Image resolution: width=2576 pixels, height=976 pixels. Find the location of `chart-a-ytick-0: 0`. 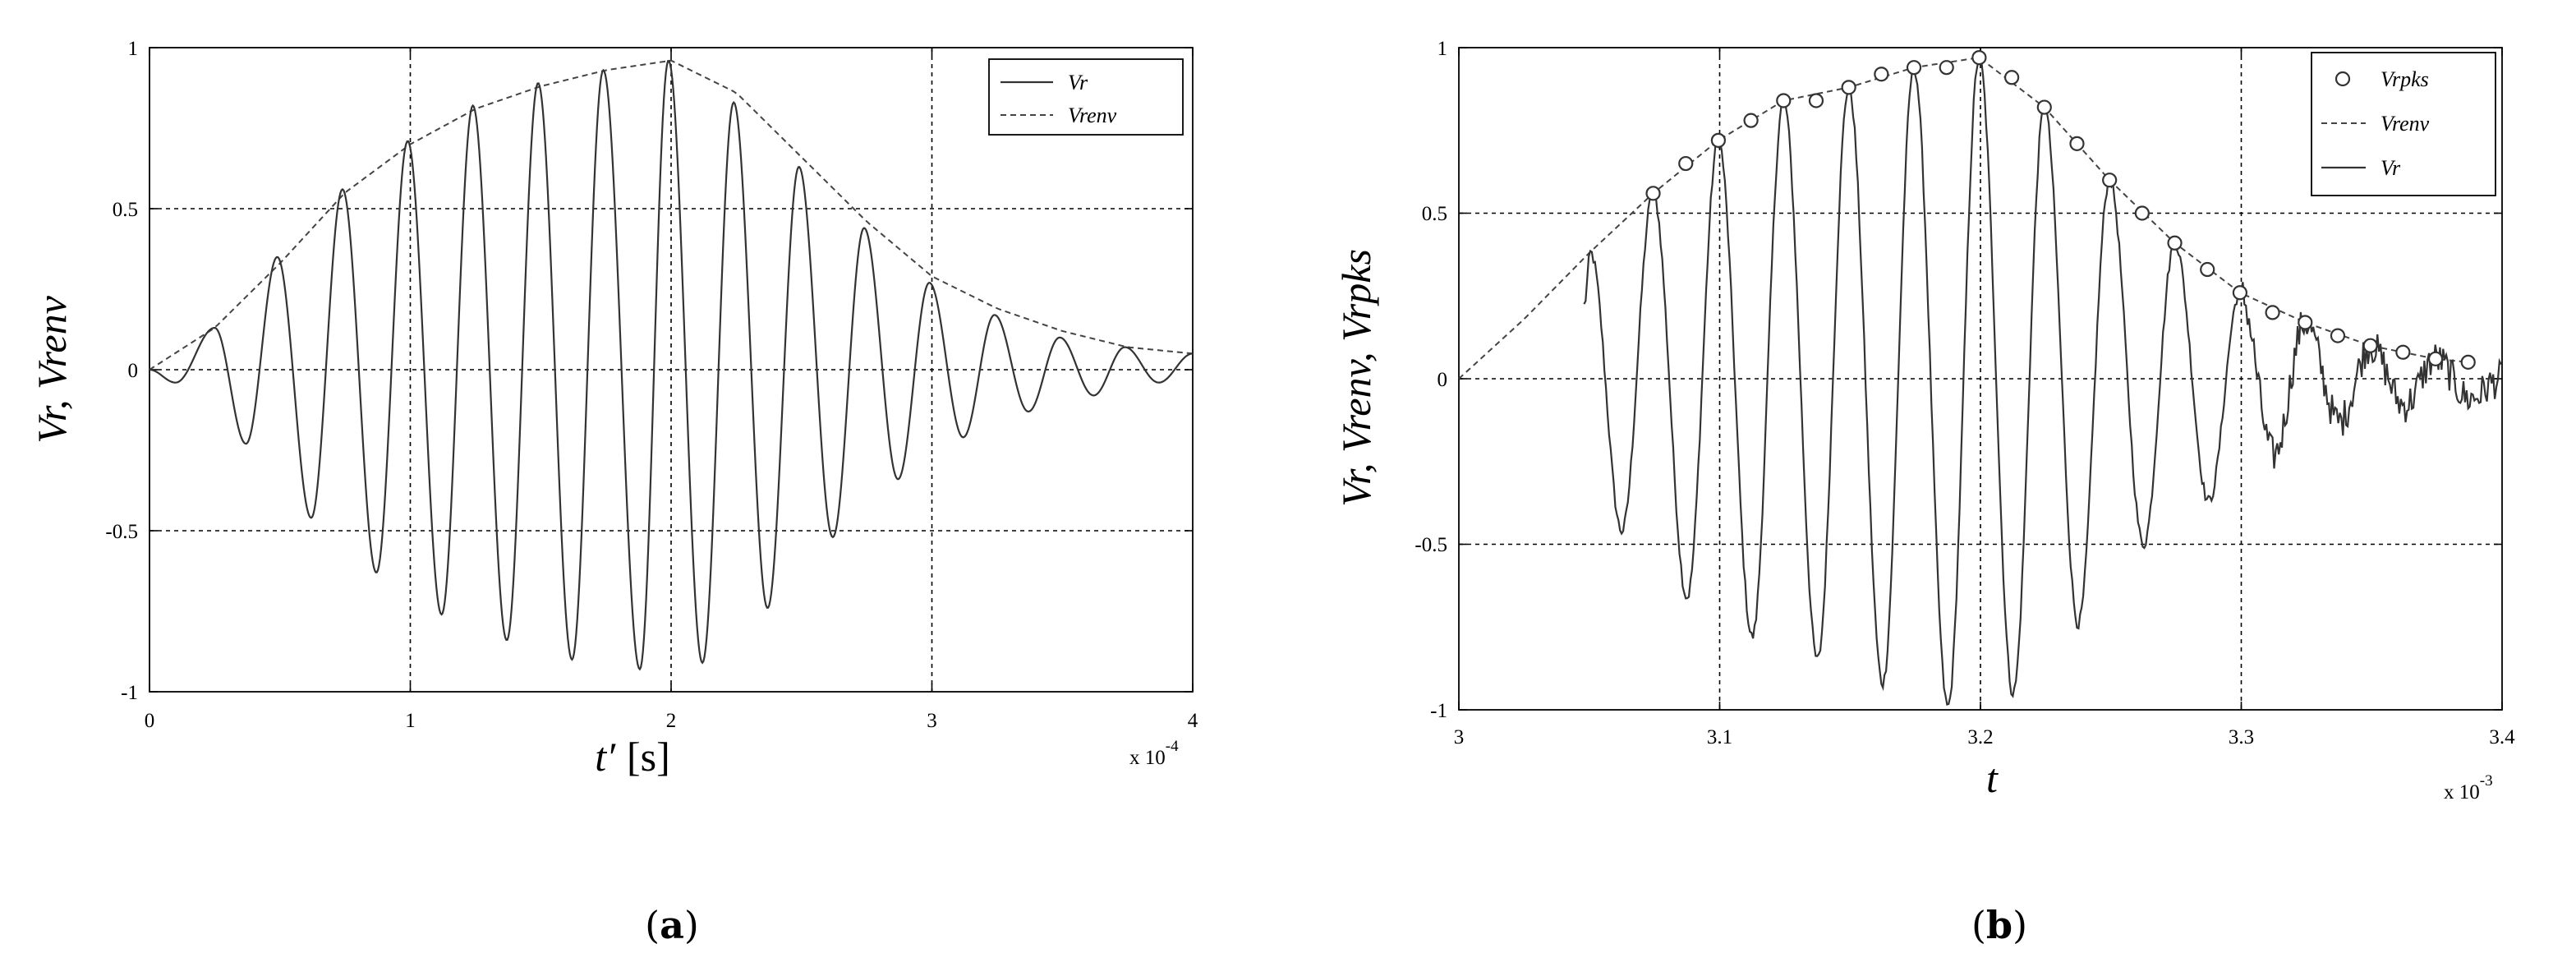

chart-a-ytick-0: 0 is located at coordinates (133, 371).